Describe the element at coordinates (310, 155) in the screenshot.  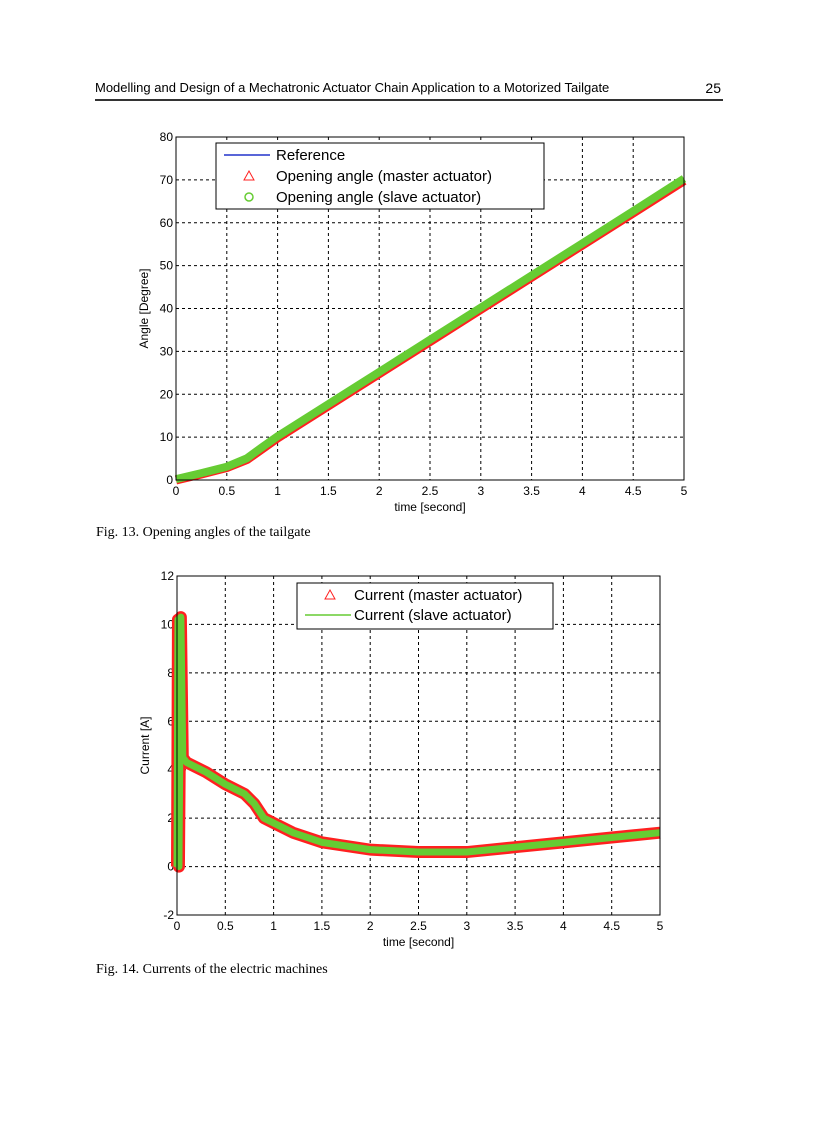
I see `legend-label: Reference` at that location.